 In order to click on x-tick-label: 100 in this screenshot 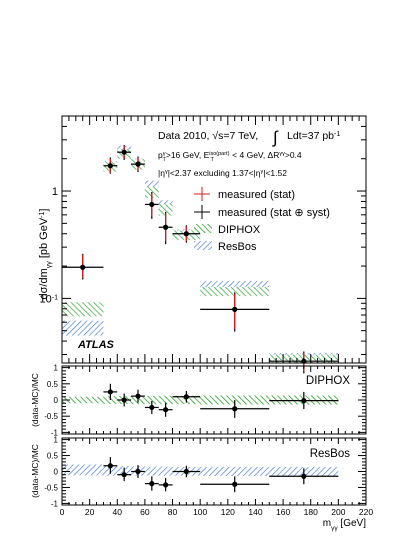, I will do `click(200, 512)`.